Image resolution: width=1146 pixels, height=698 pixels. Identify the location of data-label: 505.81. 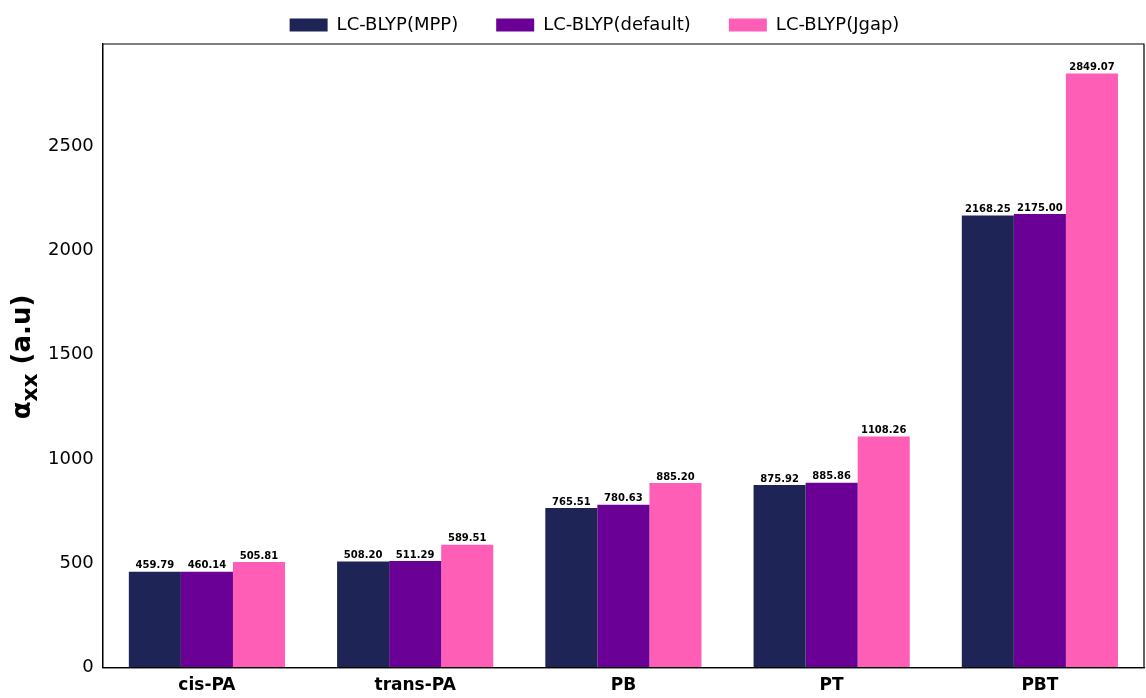
(259, 555).